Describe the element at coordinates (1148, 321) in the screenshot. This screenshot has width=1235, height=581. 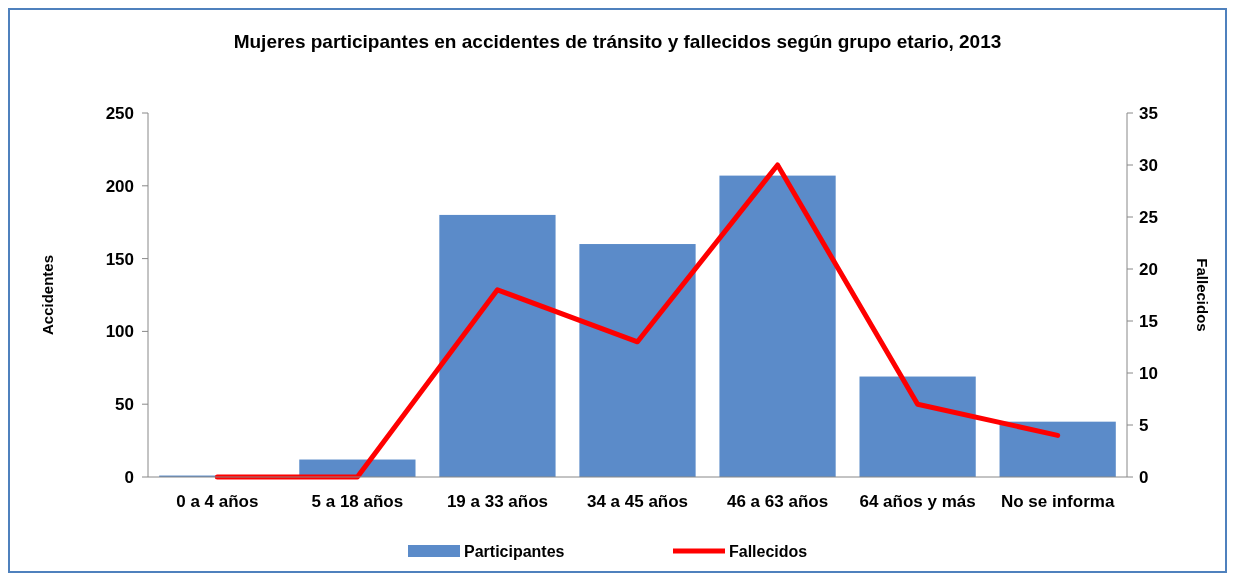
I see `y2-tick-label: 15` at that location.